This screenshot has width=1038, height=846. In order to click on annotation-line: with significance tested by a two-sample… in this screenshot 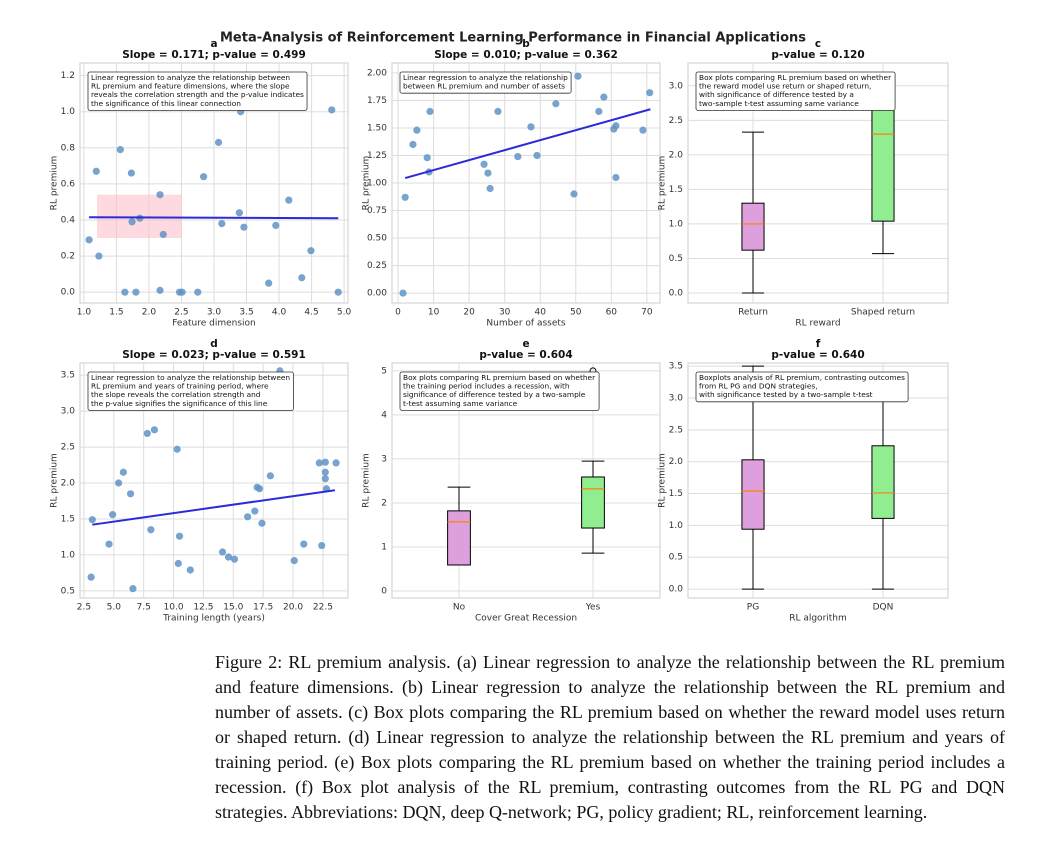, I will do `click(786, 394)`.